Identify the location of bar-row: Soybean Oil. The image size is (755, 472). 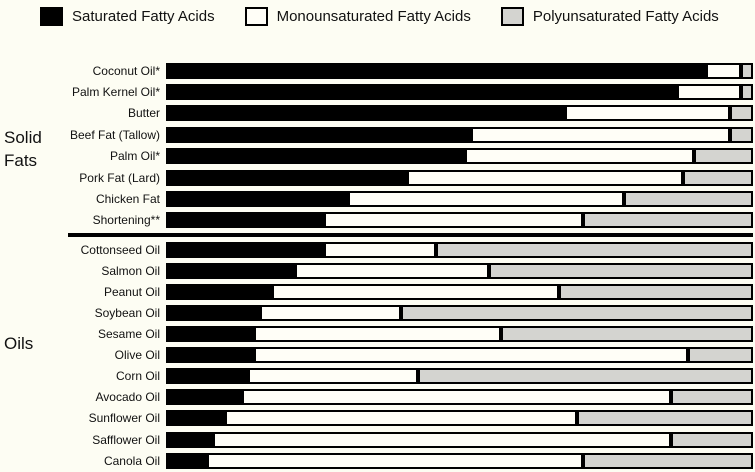
(377, 312).